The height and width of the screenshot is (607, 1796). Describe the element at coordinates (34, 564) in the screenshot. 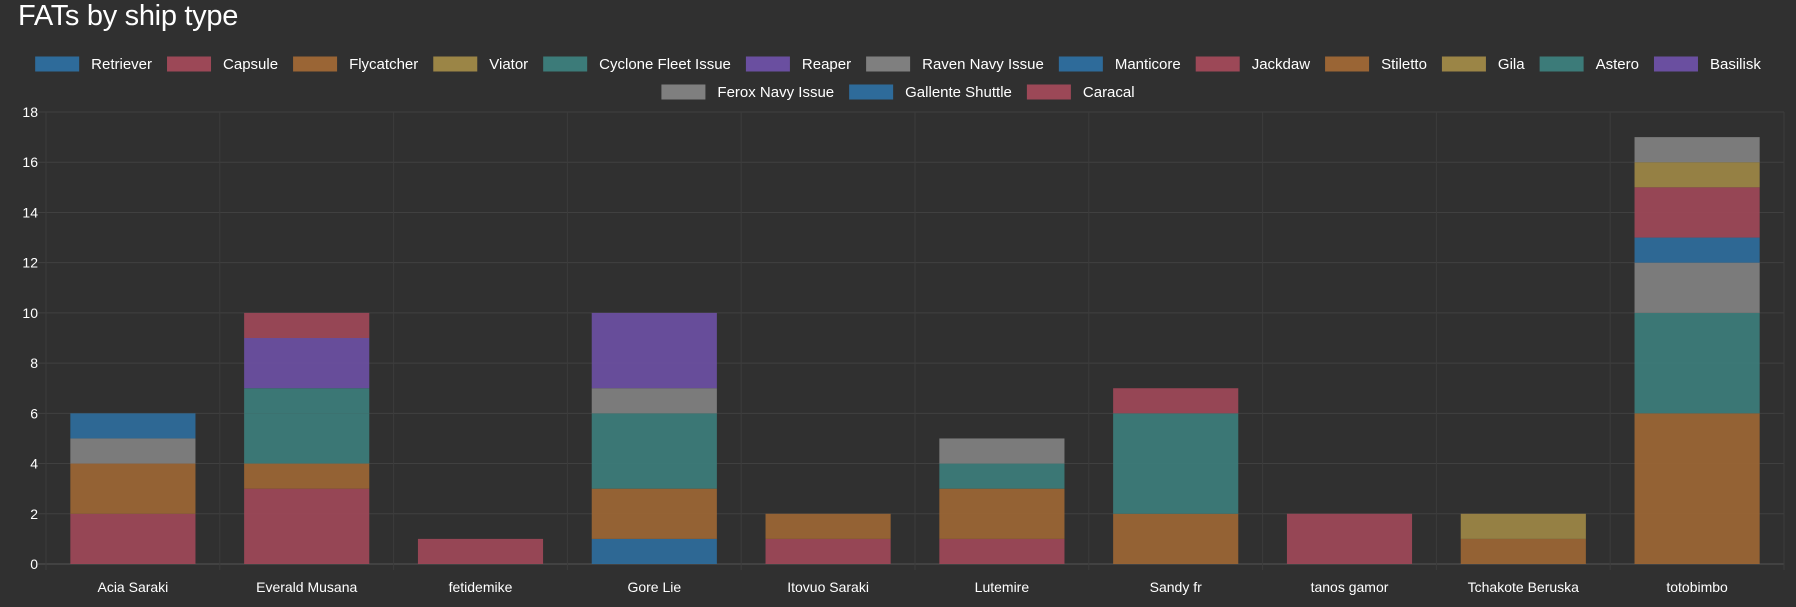

I see `y-tick-label: 0` at that location.